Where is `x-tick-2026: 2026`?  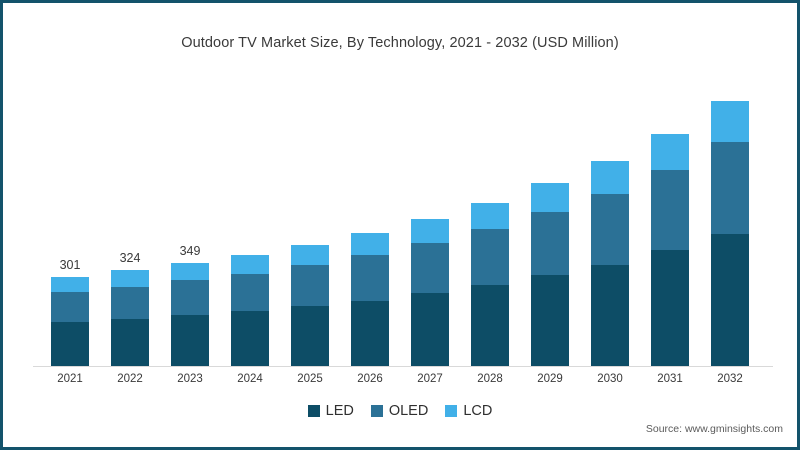
x-tick-2026: 2026 is located at coordinates (370, 379).